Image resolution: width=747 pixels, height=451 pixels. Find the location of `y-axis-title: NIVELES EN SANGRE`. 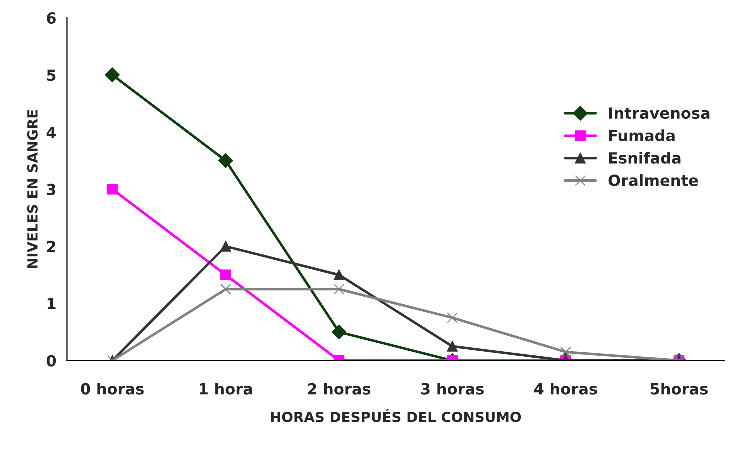

y-axis-title: NIVELES EN SANGRE is located at coordinates (32, 189).